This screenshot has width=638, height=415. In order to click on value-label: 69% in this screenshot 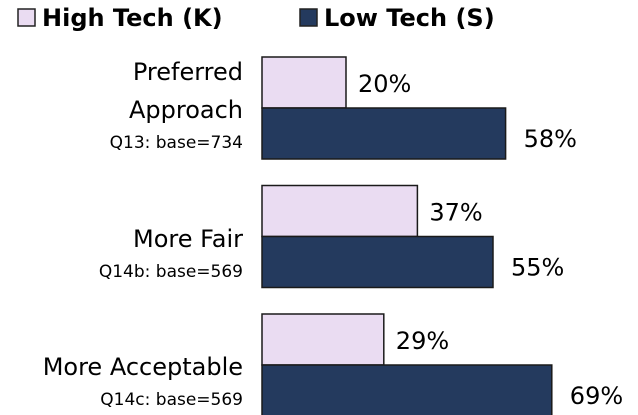, I will do `click(596, 396)`.